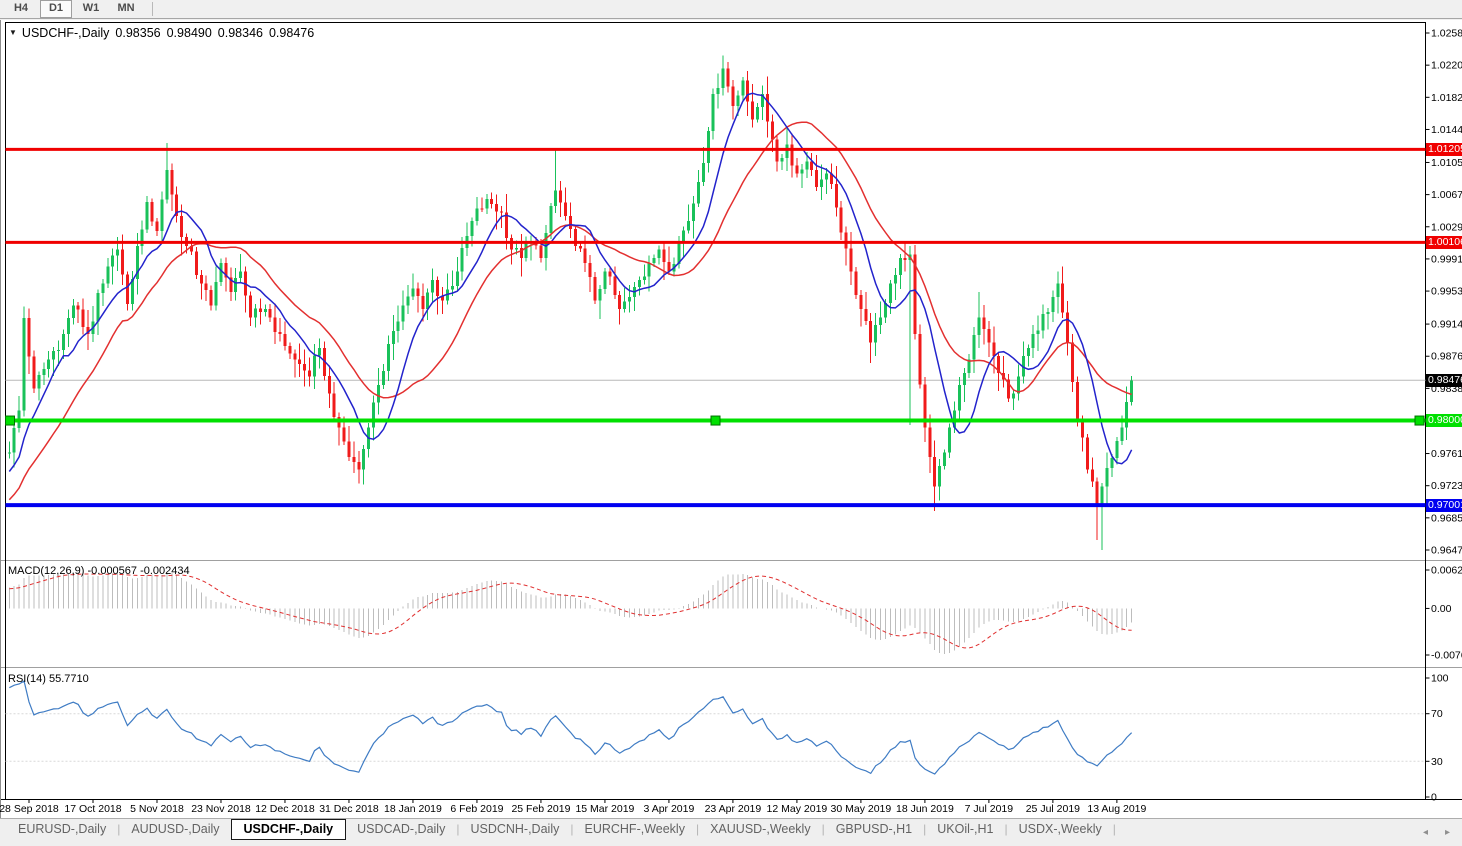 This screenshot has width=1462, height=846. What do you see at coordinates (1440, 679) in the screenshot?
I see `svg-text: 100` at bounding box center [1440, 679].